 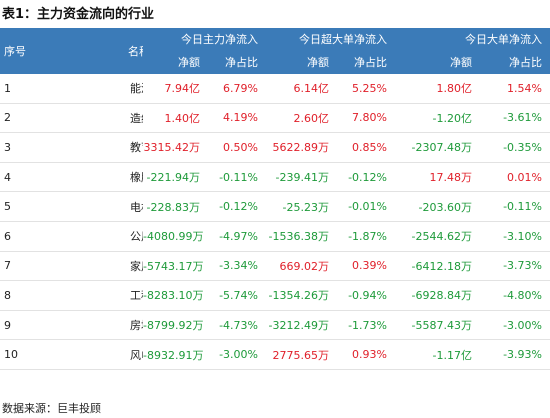 What do you see at coordinates (29, 51) in the screenshot?
I see `header-rank: 序号` at bounding box center [29, 51].